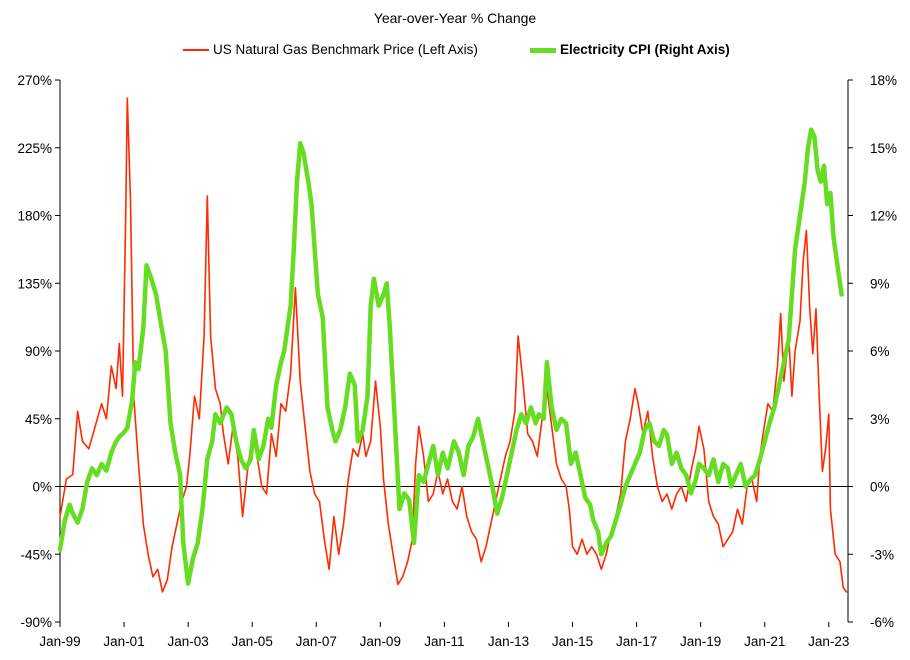  Describe the element at coordinates (123, 641) in the screenshot. I see `x-tick-label: Jan-01` at that location.